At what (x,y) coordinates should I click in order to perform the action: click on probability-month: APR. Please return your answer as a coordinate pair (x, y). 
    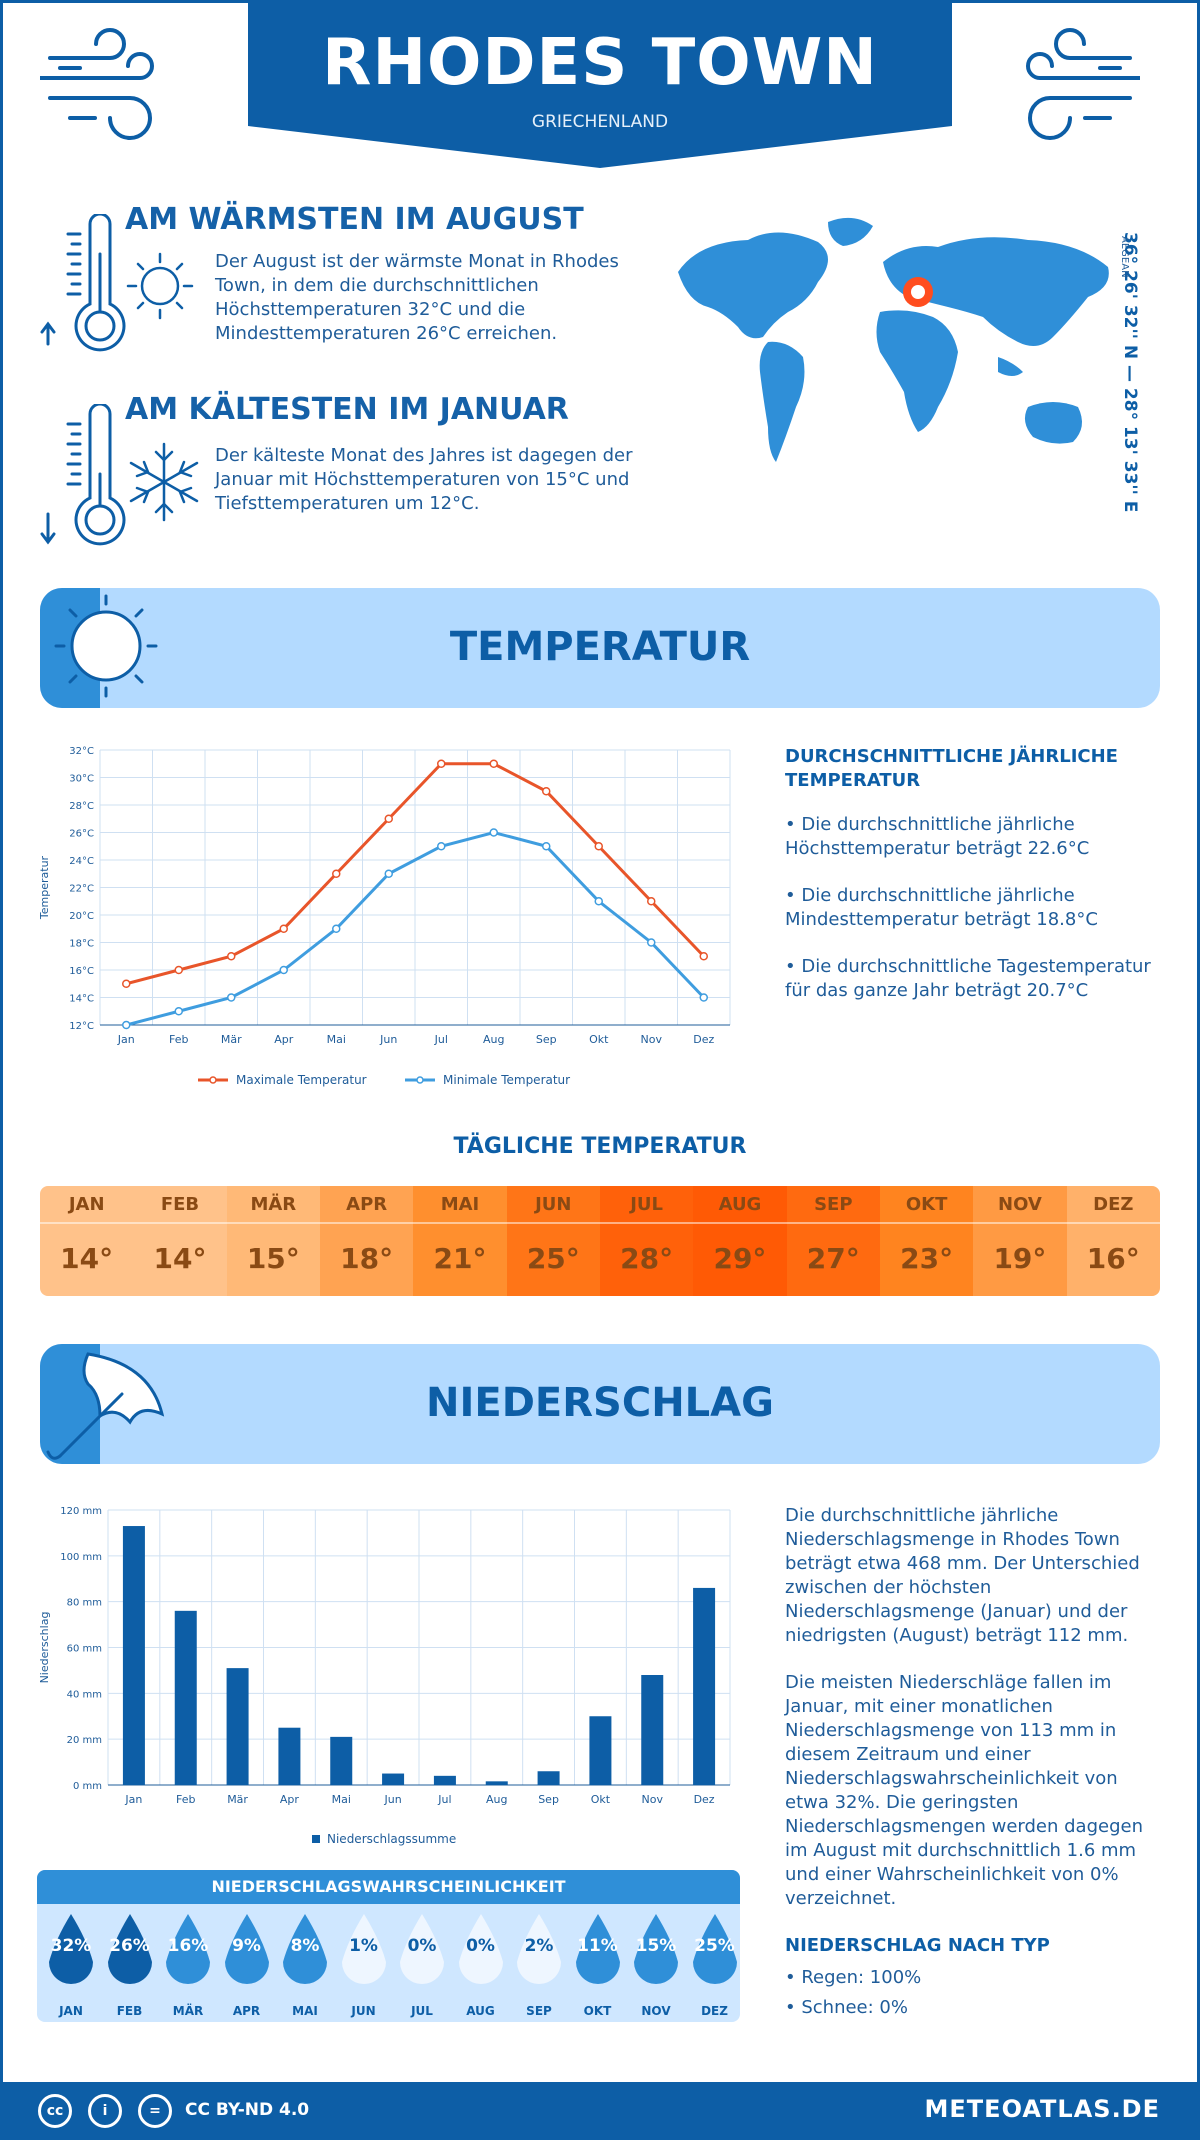
    Looking at the image, I should click on (246, 2011).